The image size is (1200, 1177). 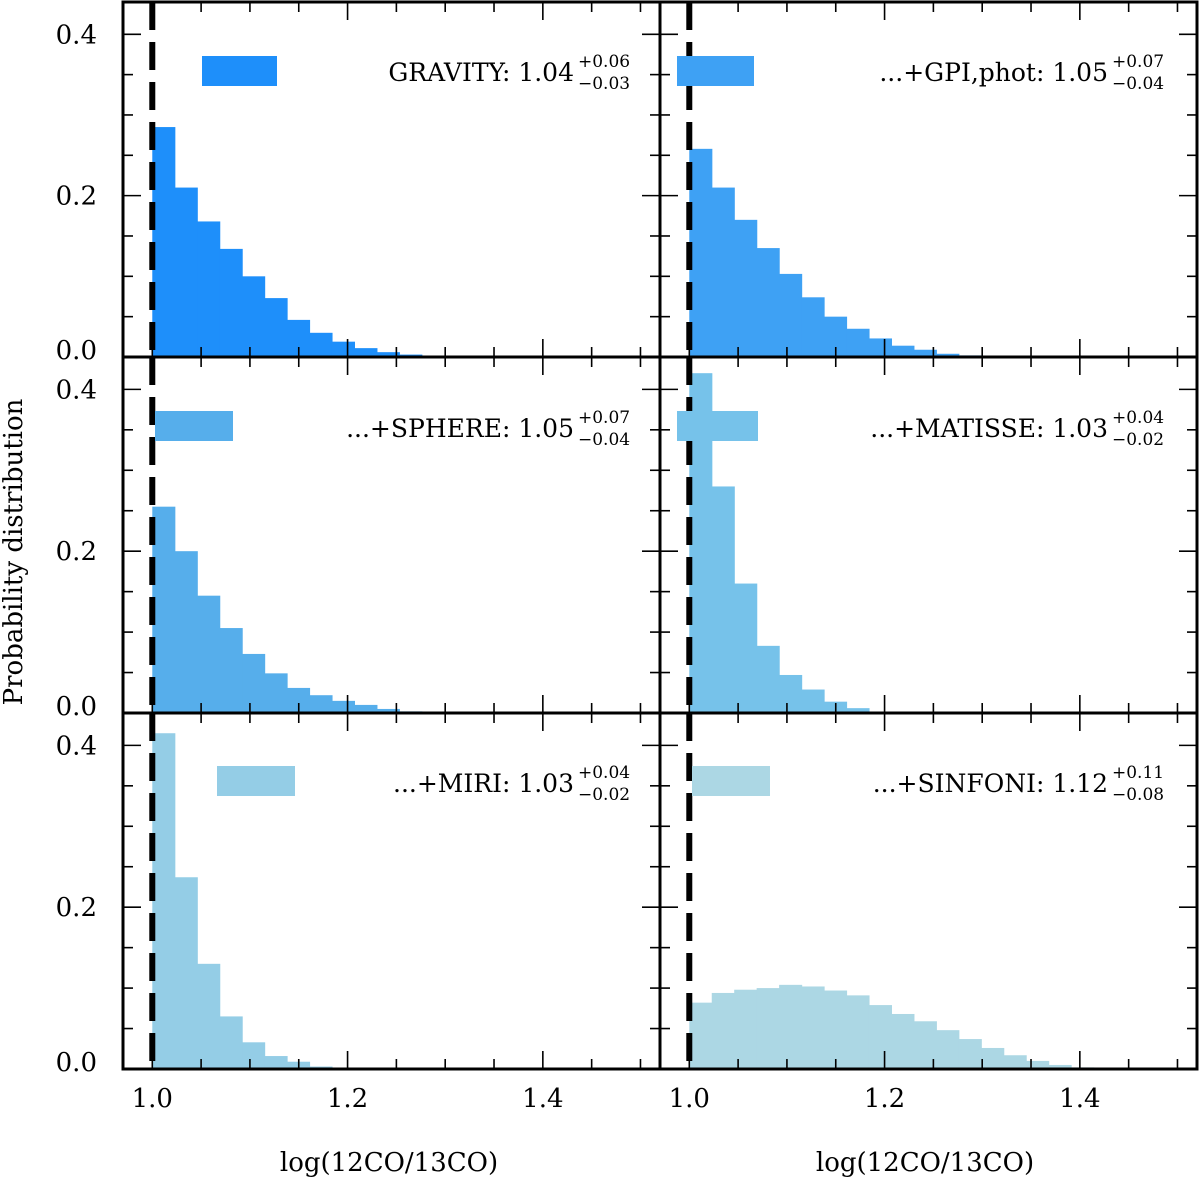 I want to click on x-axis-title-right: log(12CO/13CO), so click(x=925, y=1162).